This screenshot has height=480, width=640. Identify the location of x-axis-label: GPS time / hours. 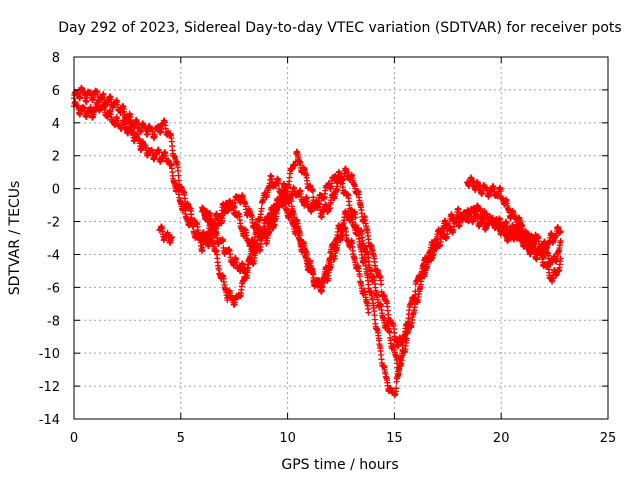
(339, 465).